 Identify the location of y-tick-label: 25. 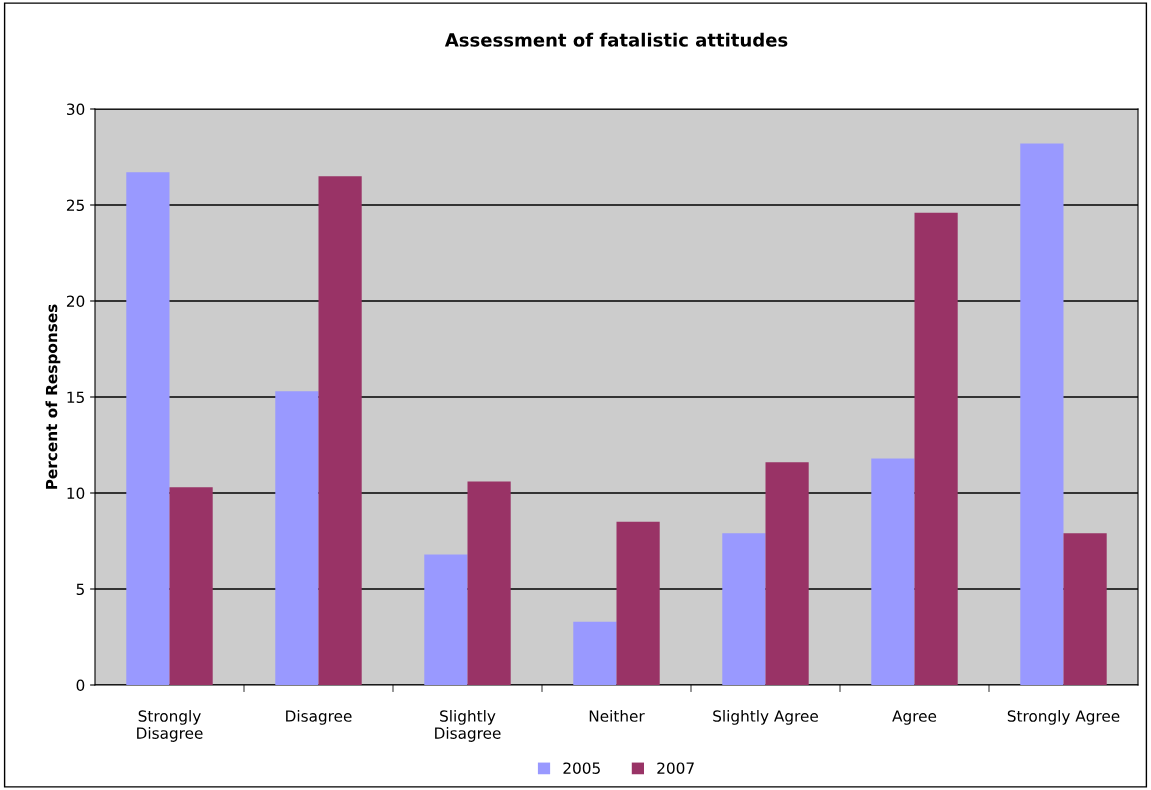
(75, 205).